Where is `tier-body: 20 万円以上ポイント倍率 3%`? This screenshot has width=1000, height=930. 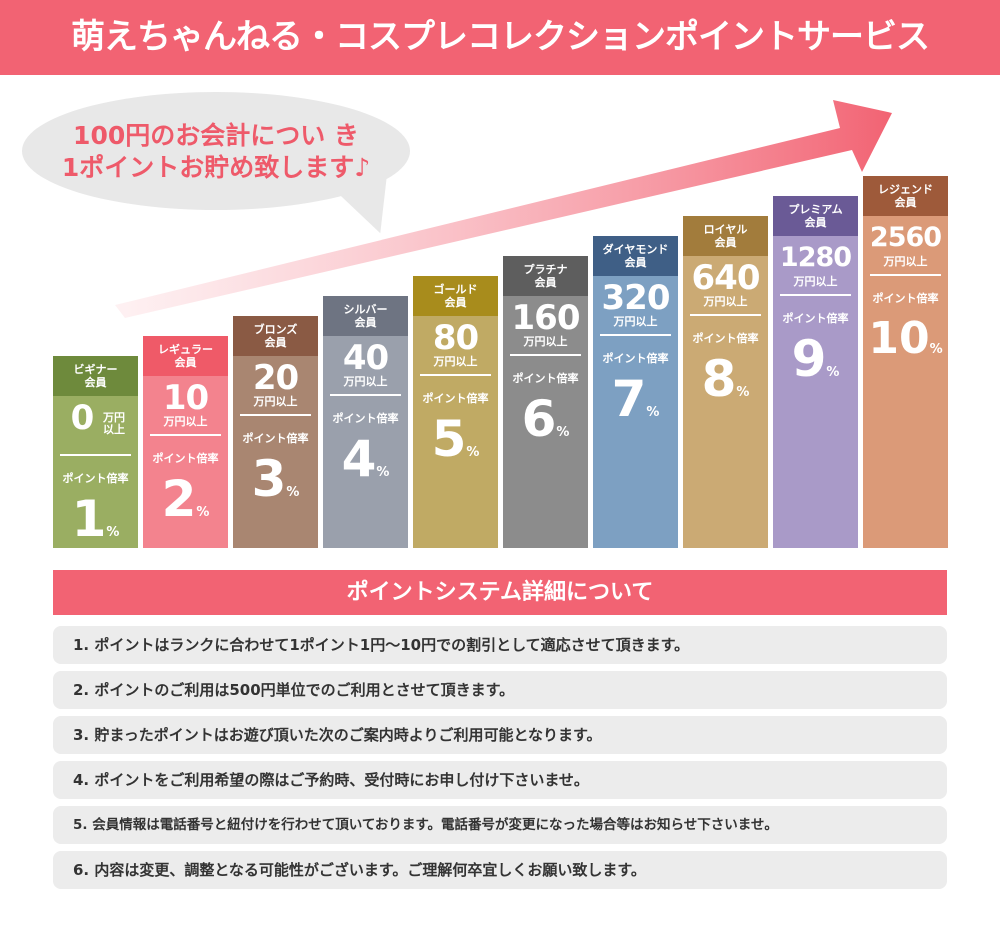
tier-body: 20 万円以上ポイント倍率 3% is located at coordinates (275, 452).